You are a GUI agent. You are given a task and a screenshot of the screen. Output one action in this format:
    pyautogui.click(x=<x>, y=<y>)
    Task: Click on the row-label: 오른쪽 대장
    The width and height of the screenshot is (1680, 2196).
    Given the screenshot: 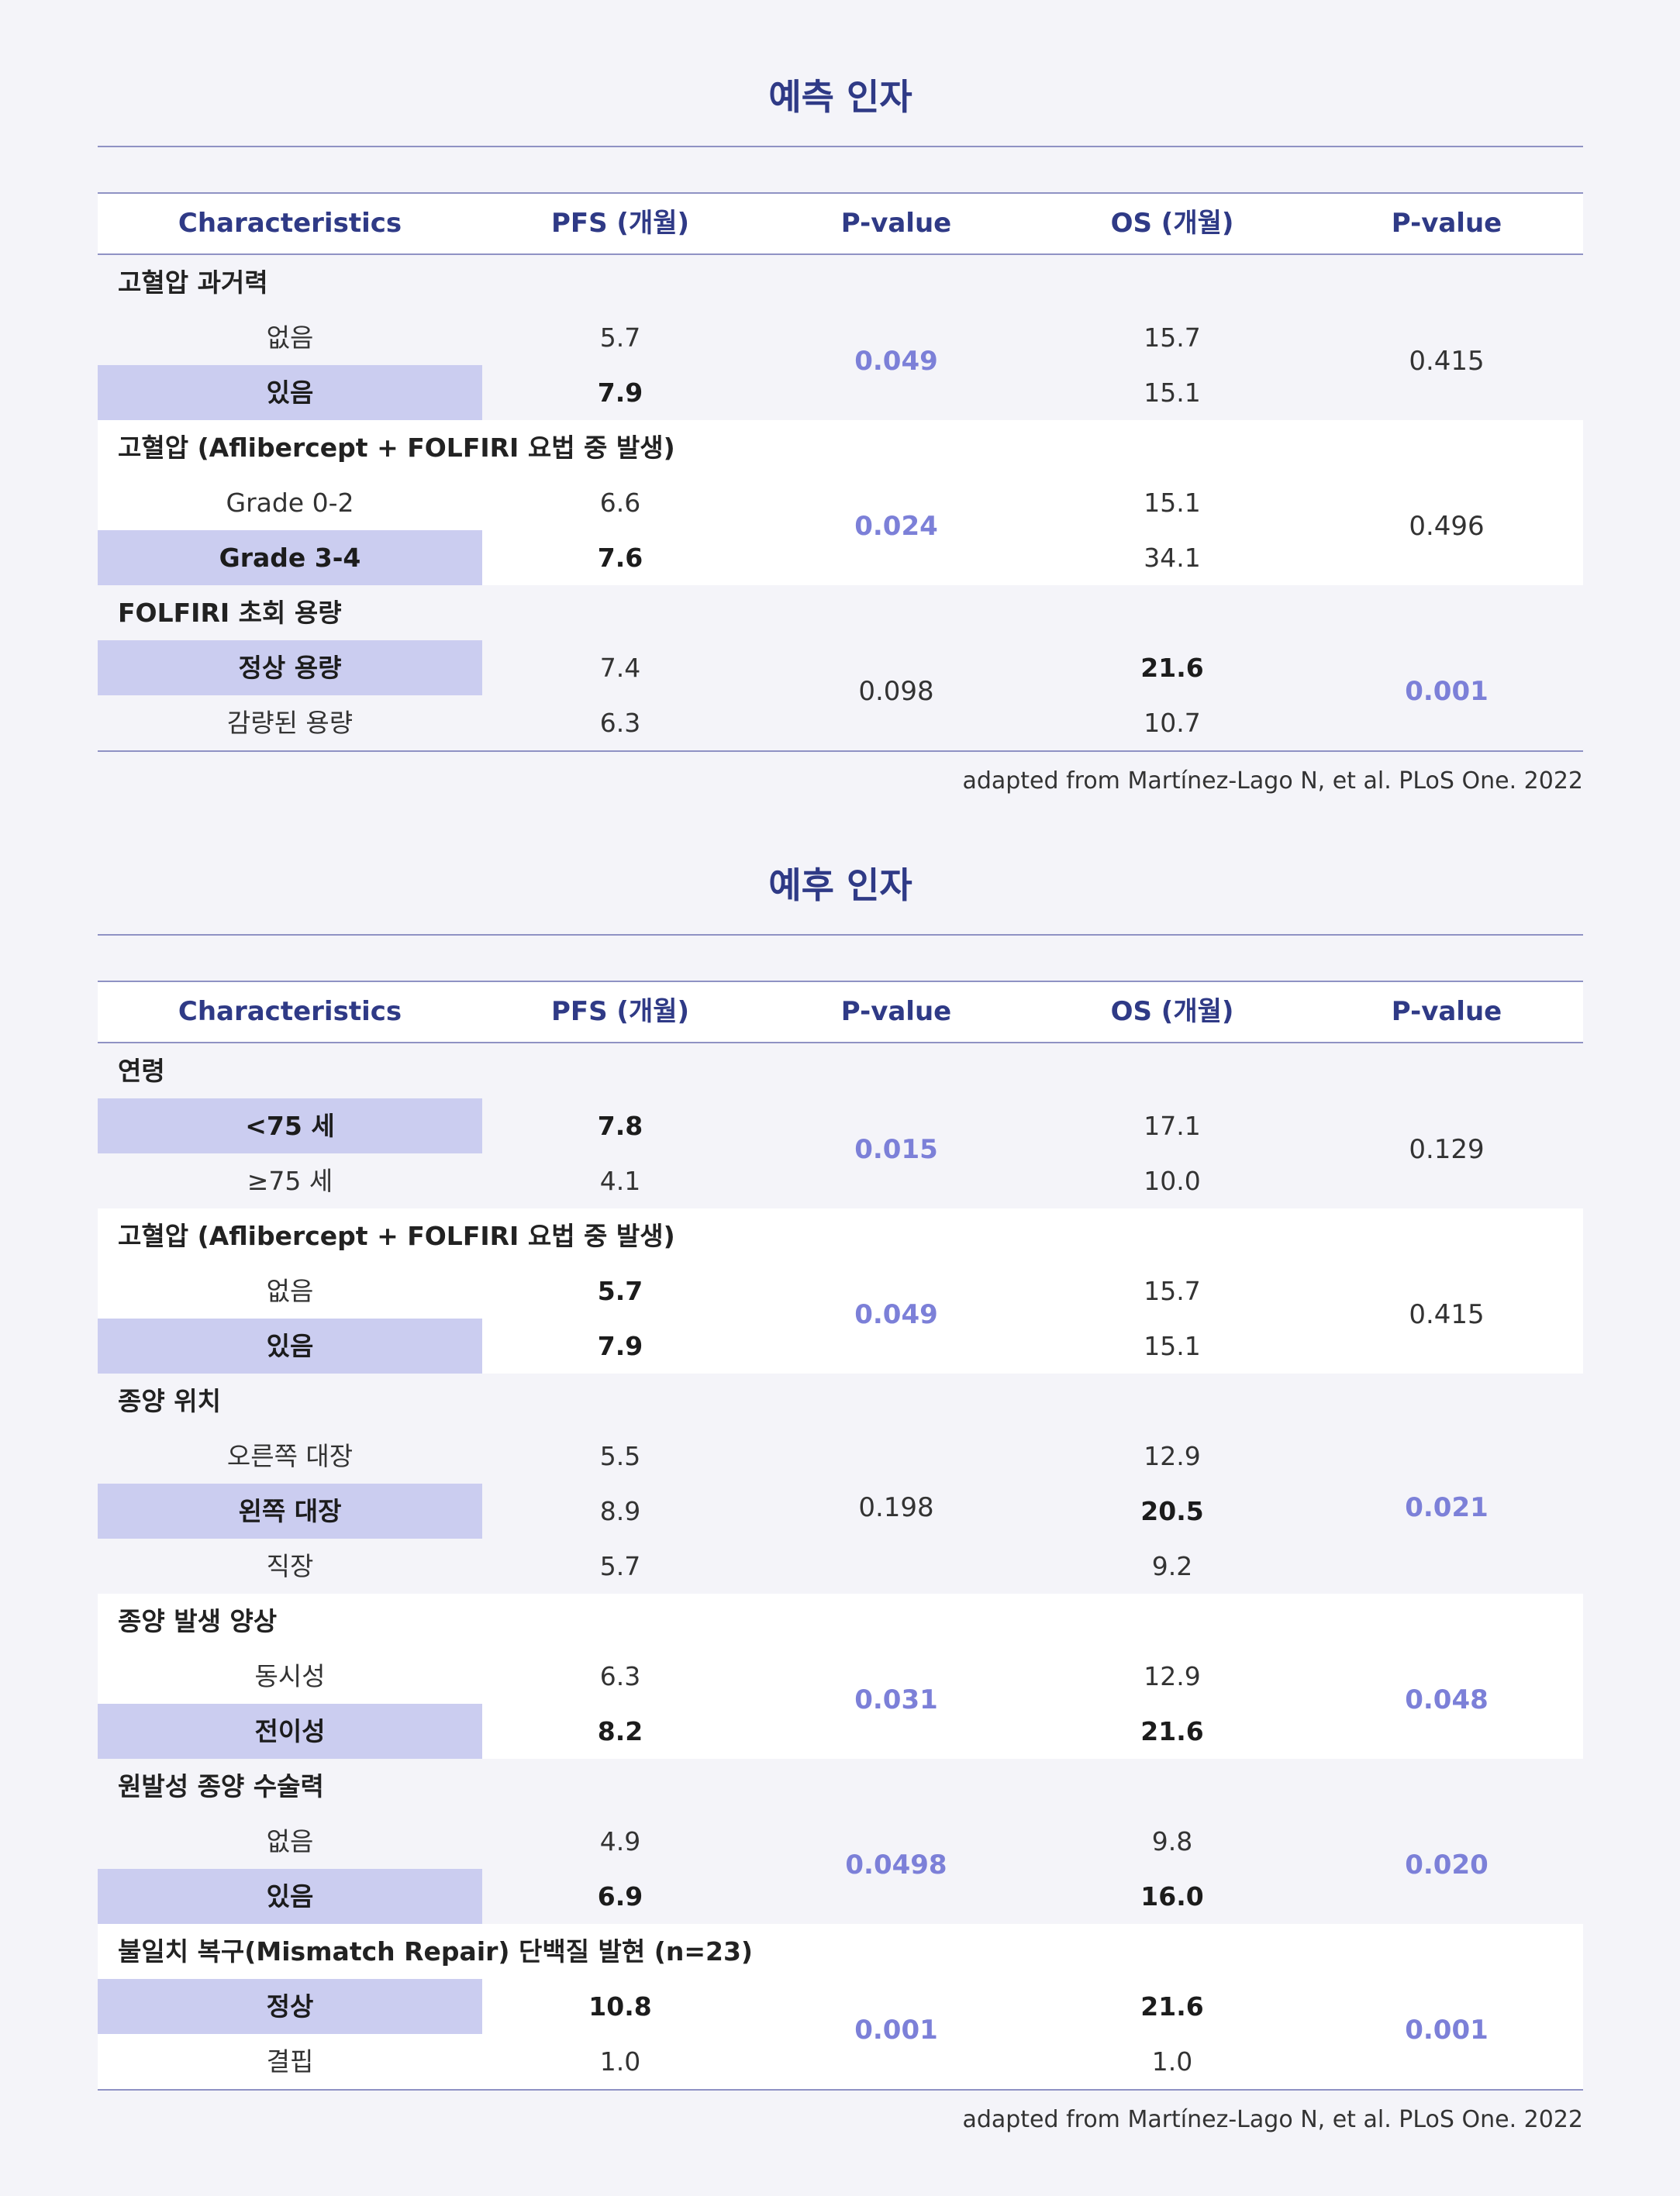 What is the action you would take?
    pyautogui.click(x=290, y=1456)
    